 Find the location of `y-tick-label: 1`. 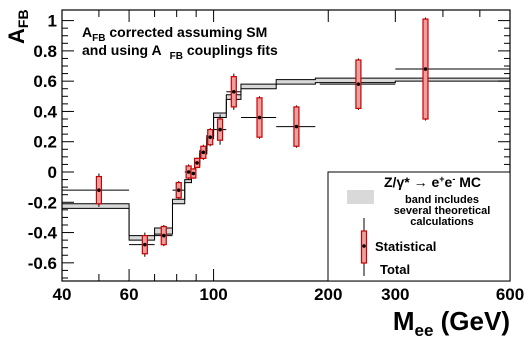

y-tick-label: 1 is located at coordinates (52, 21).